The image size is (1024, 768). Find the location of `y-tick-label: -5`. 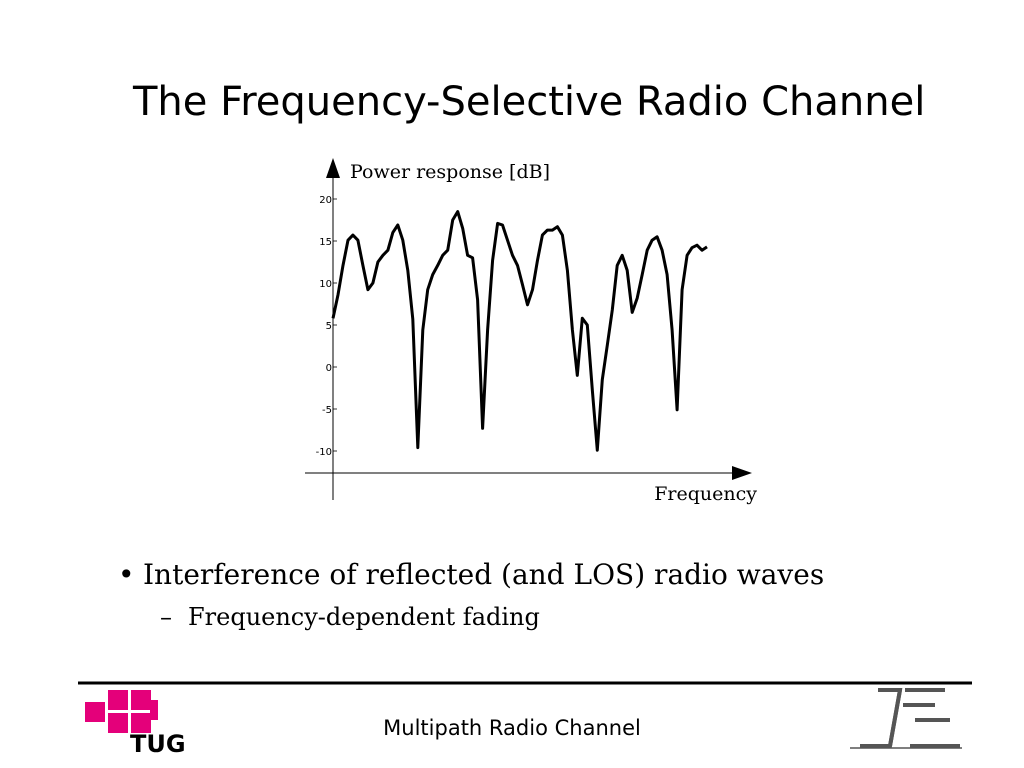

y-tick-label: -5 is located at coordinates (327, 410).